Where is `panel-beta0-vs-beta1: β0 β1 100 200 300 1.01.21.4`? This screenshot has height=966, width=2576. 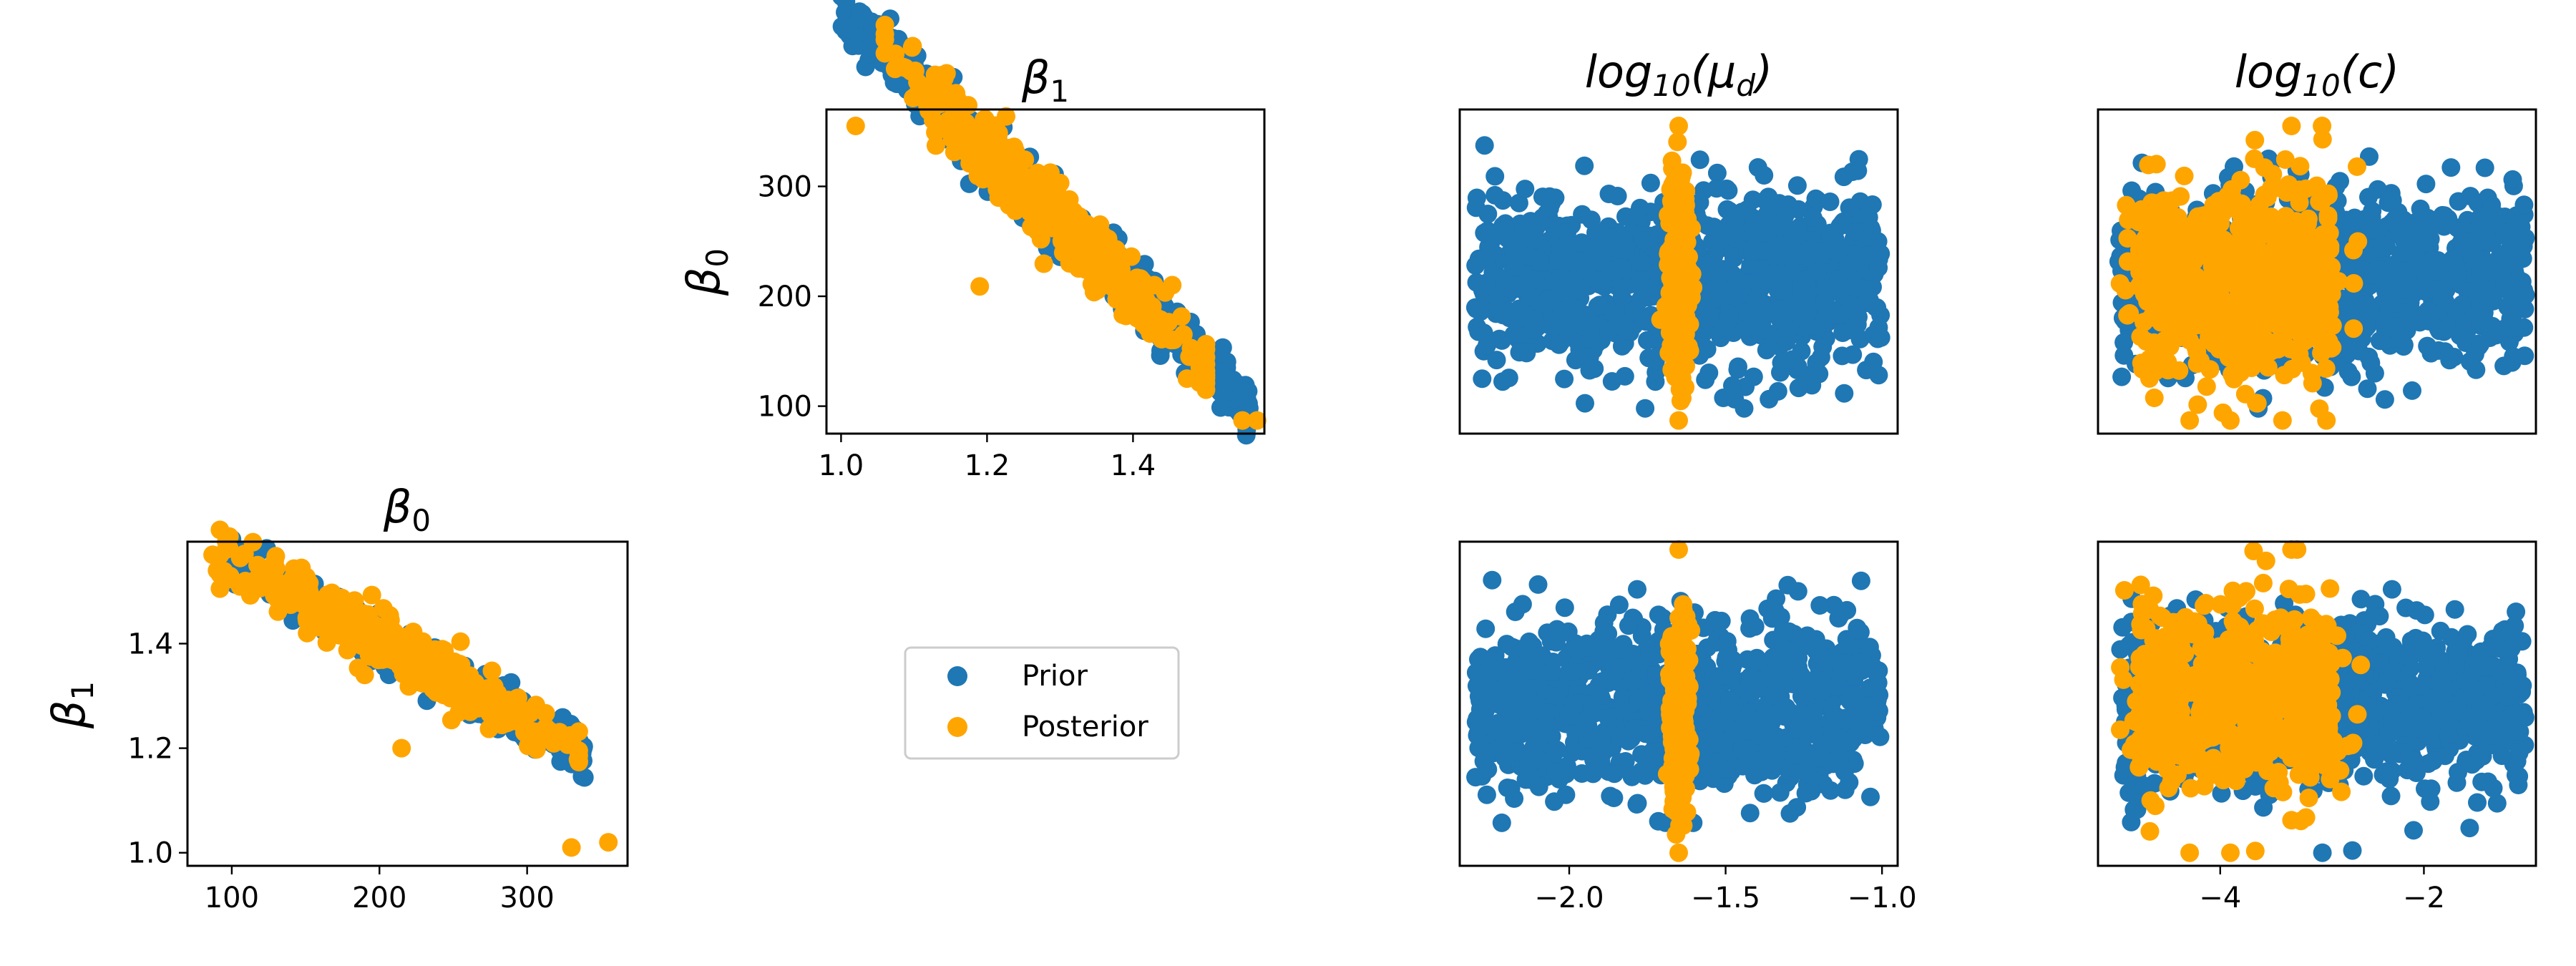 panel-beta0-vs-beta1: β0 β1 100 200 300 1.01.21.4 is located at coordinates (336, 697).